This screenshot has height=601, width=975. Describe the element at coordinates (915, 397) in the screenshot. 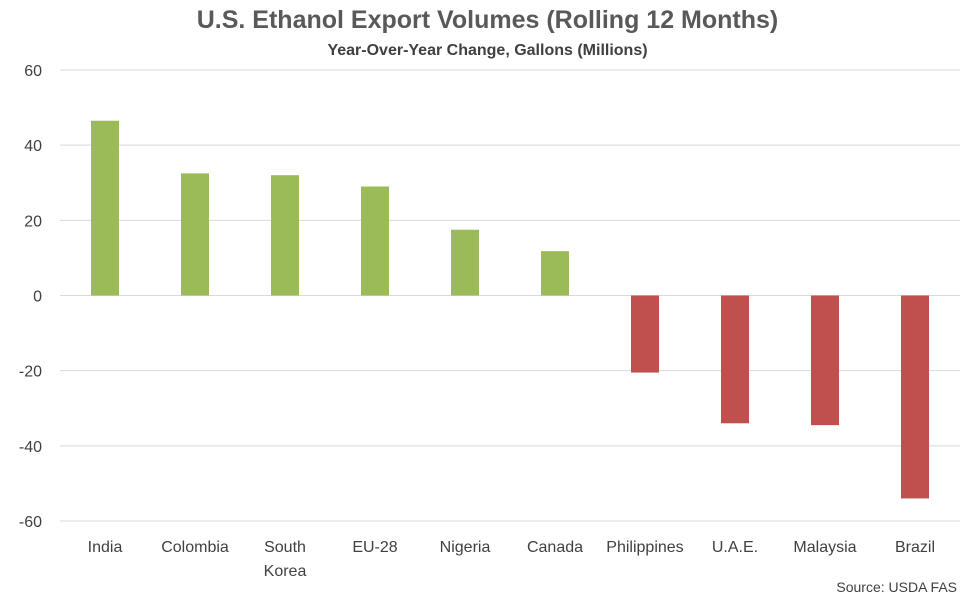

I see `bar-brazil` at that location.